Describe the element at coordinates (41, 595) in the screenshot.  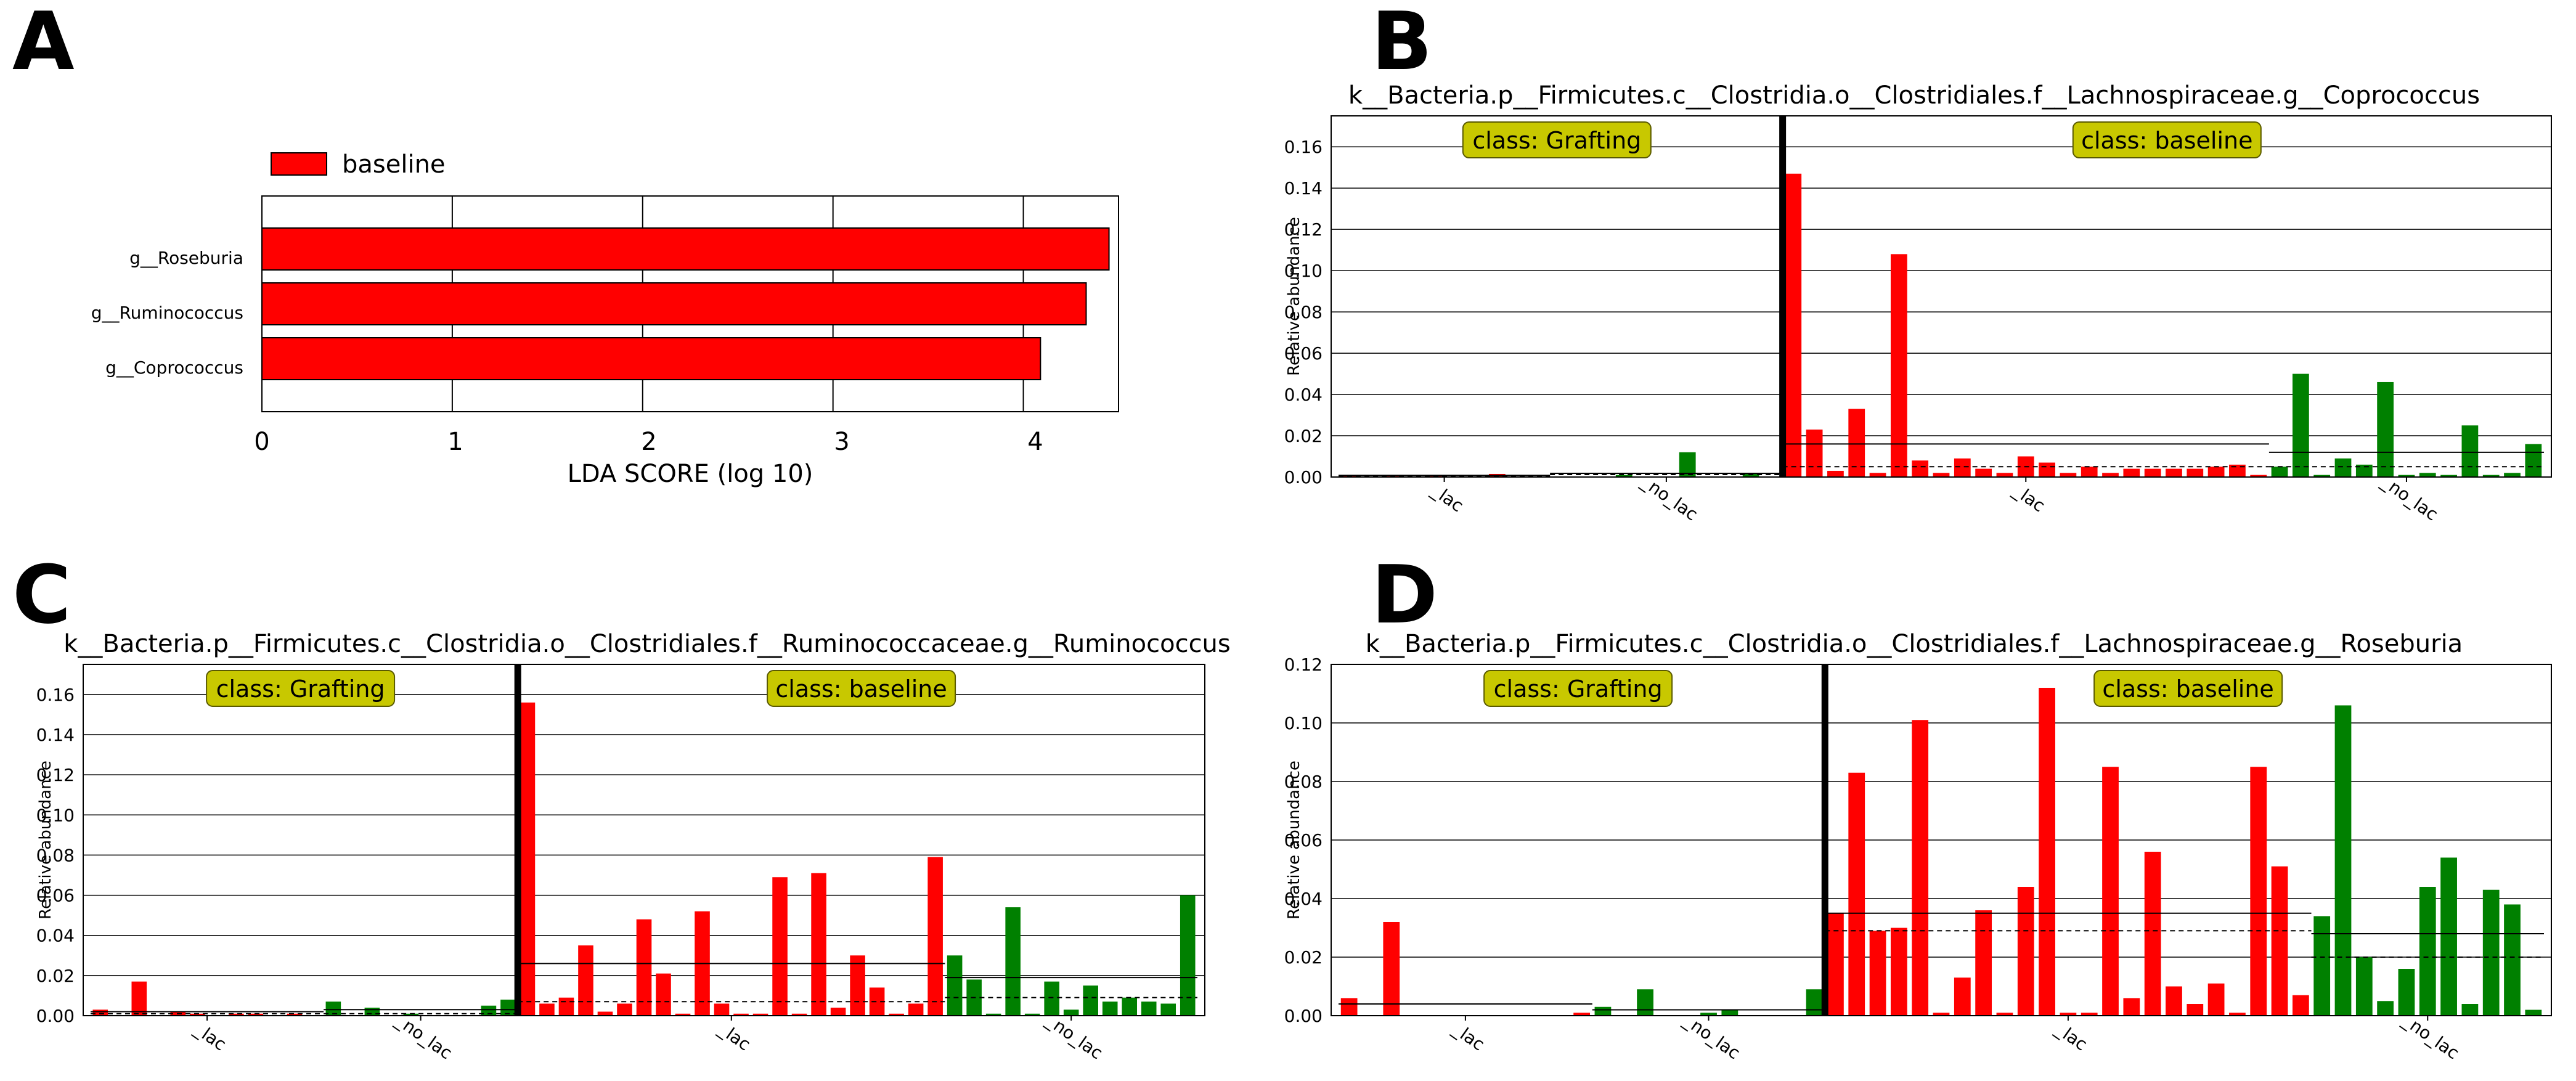
I see `panel-label-c: C` at that location.